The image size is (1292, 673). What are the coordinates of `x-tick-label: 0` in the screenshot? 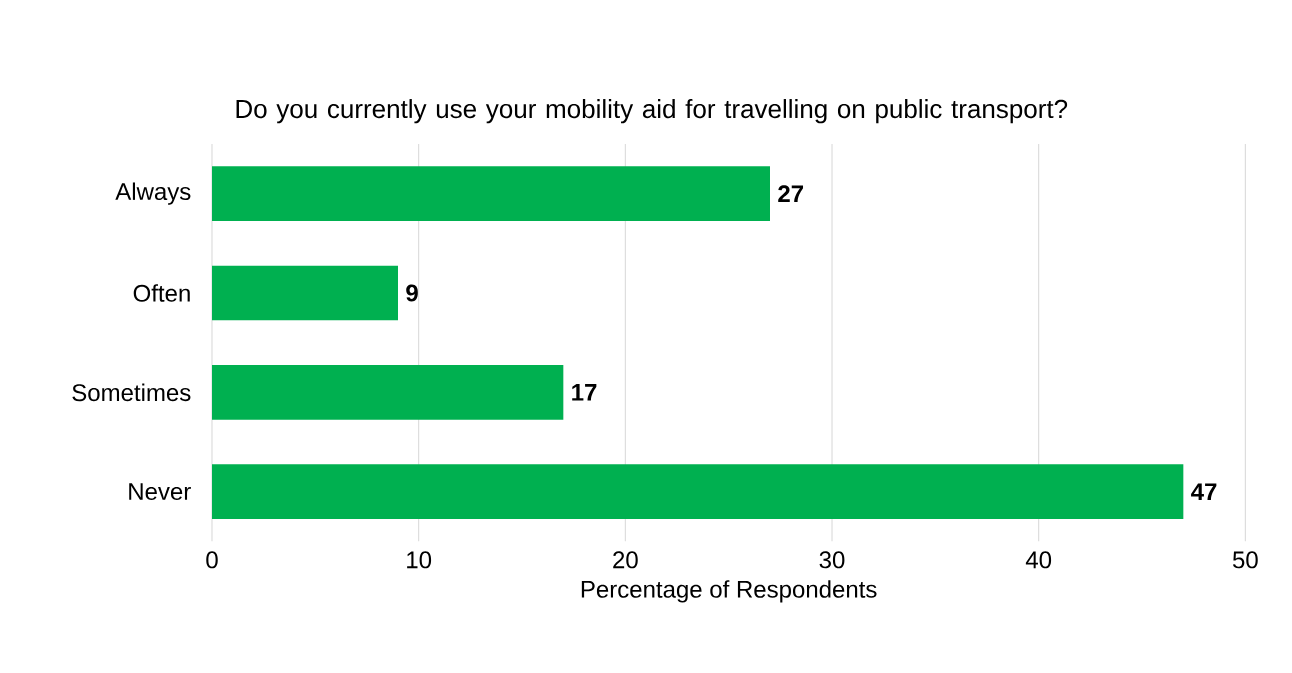 It's located at (212, 560).